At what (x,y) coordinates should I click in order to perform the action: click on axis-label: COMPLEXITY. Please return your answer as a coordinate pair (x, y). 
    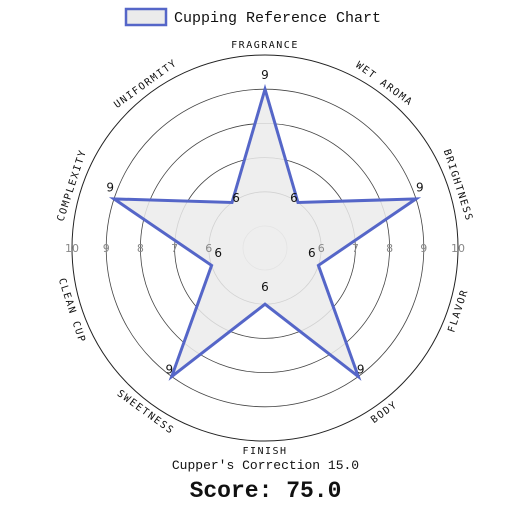
    Looking at the image, I should click on (73, 185).